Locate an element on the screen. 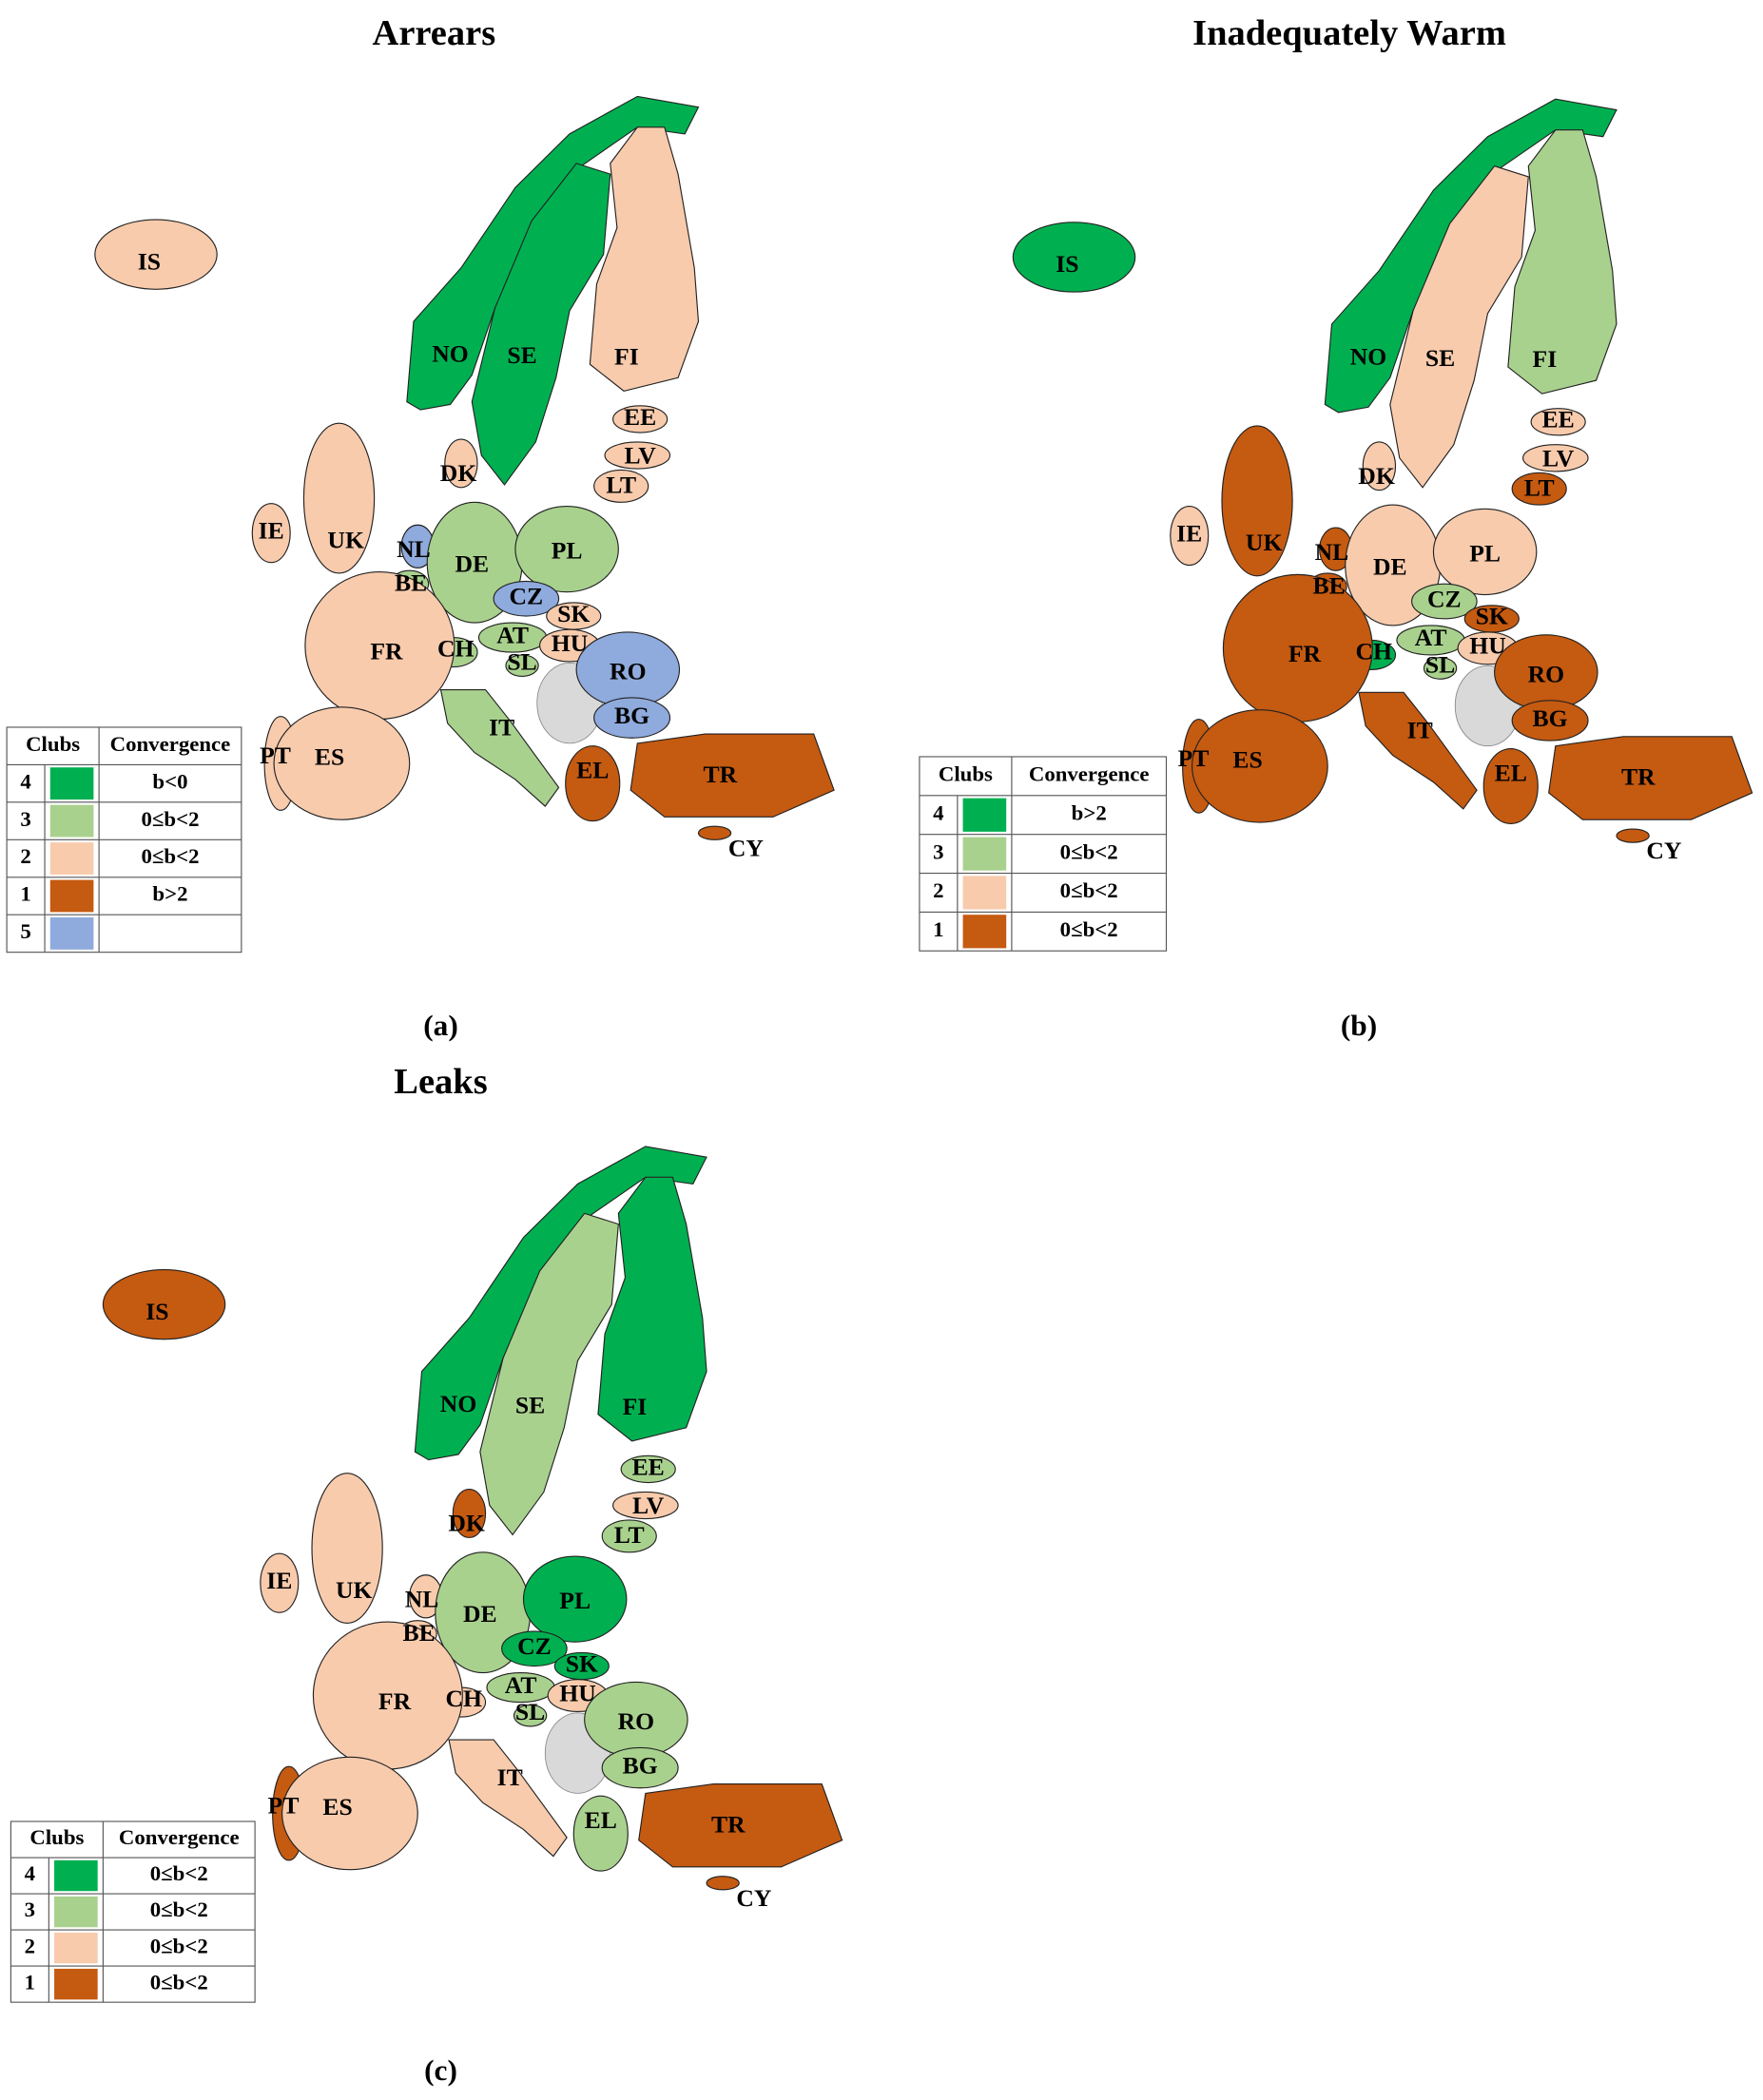 The height and width of the screenshot is (2100, 1763). legend-convergence: b<0 is located at coordinates (169, 781).